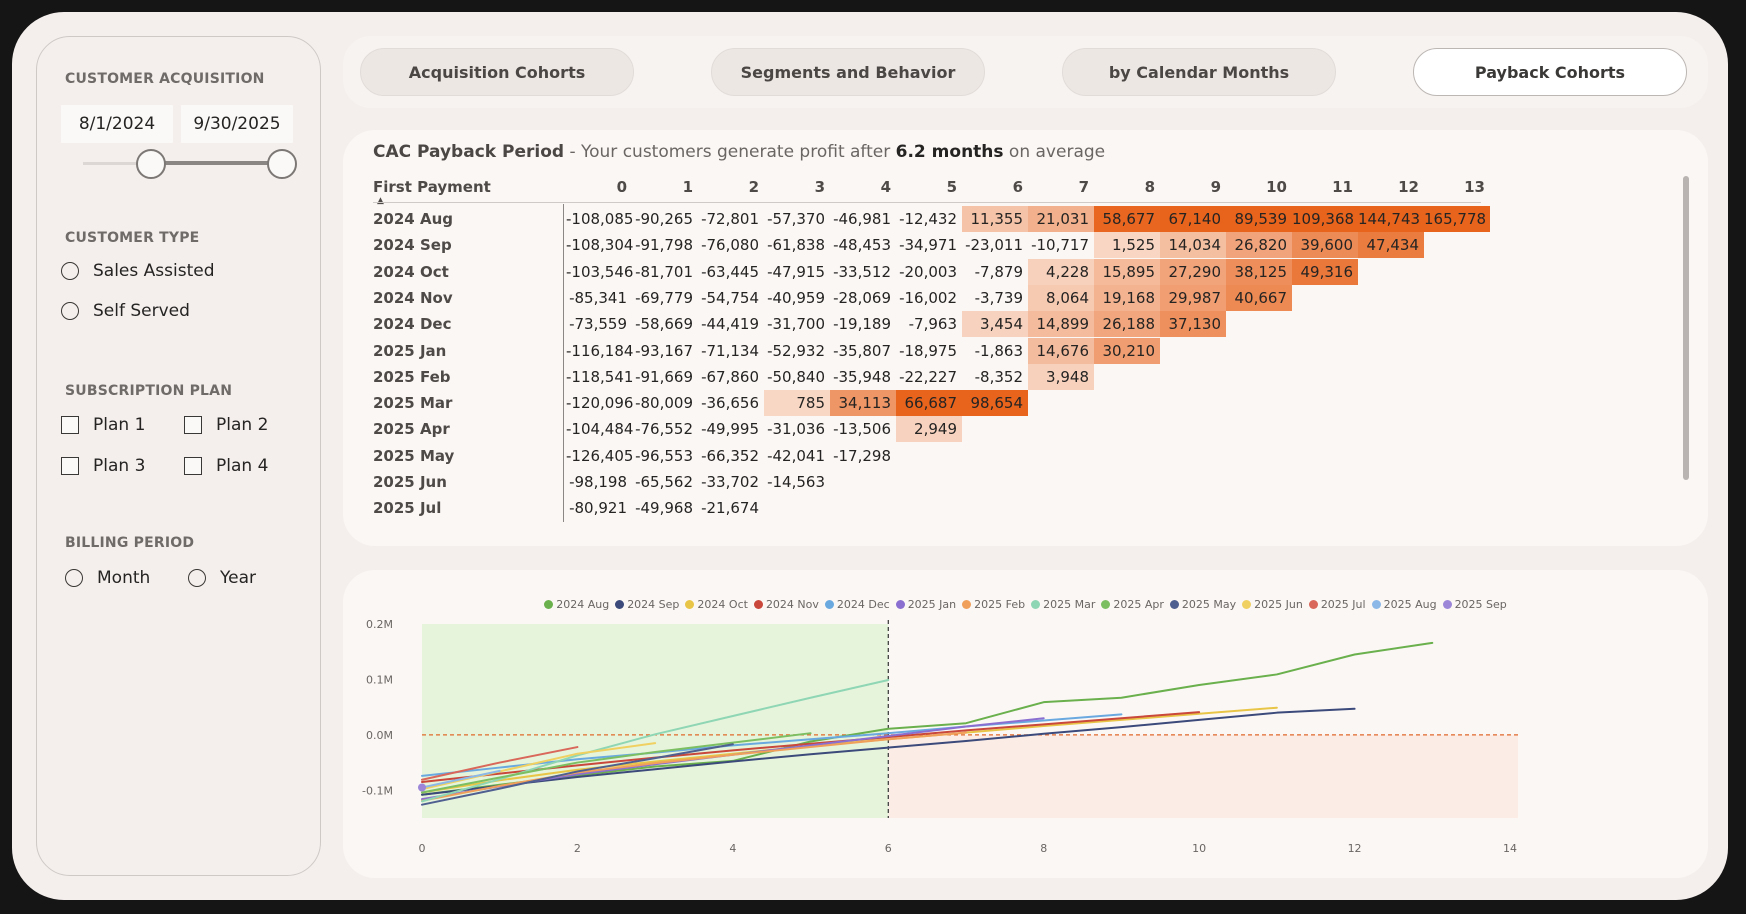  I want to click on matrix-cell: -81,701, so click(664, 271).